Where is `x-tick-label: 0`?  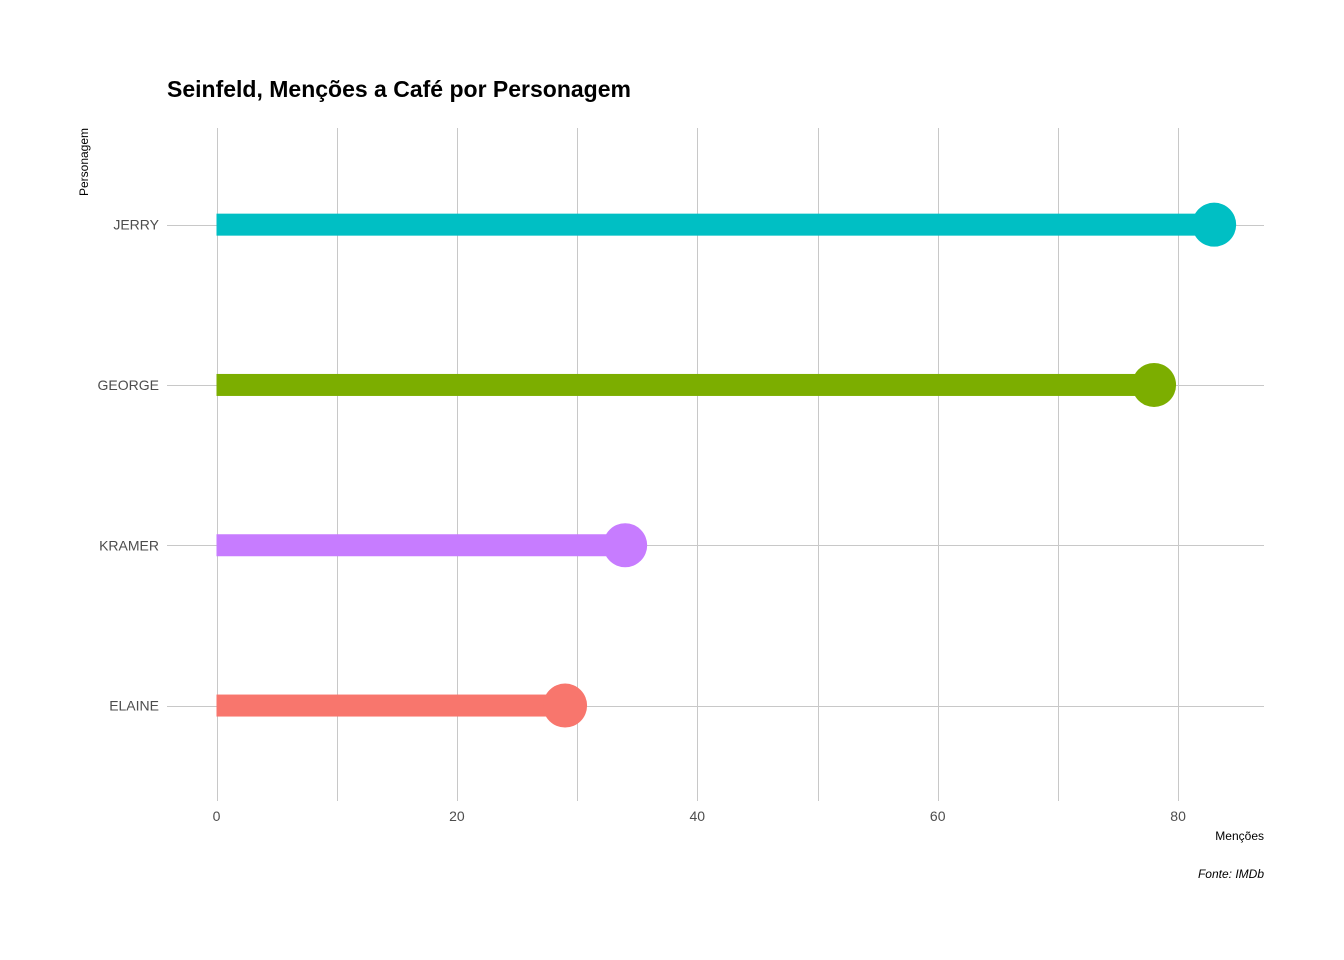
x-tick-label: 0 is located at coordinates (217, 816).